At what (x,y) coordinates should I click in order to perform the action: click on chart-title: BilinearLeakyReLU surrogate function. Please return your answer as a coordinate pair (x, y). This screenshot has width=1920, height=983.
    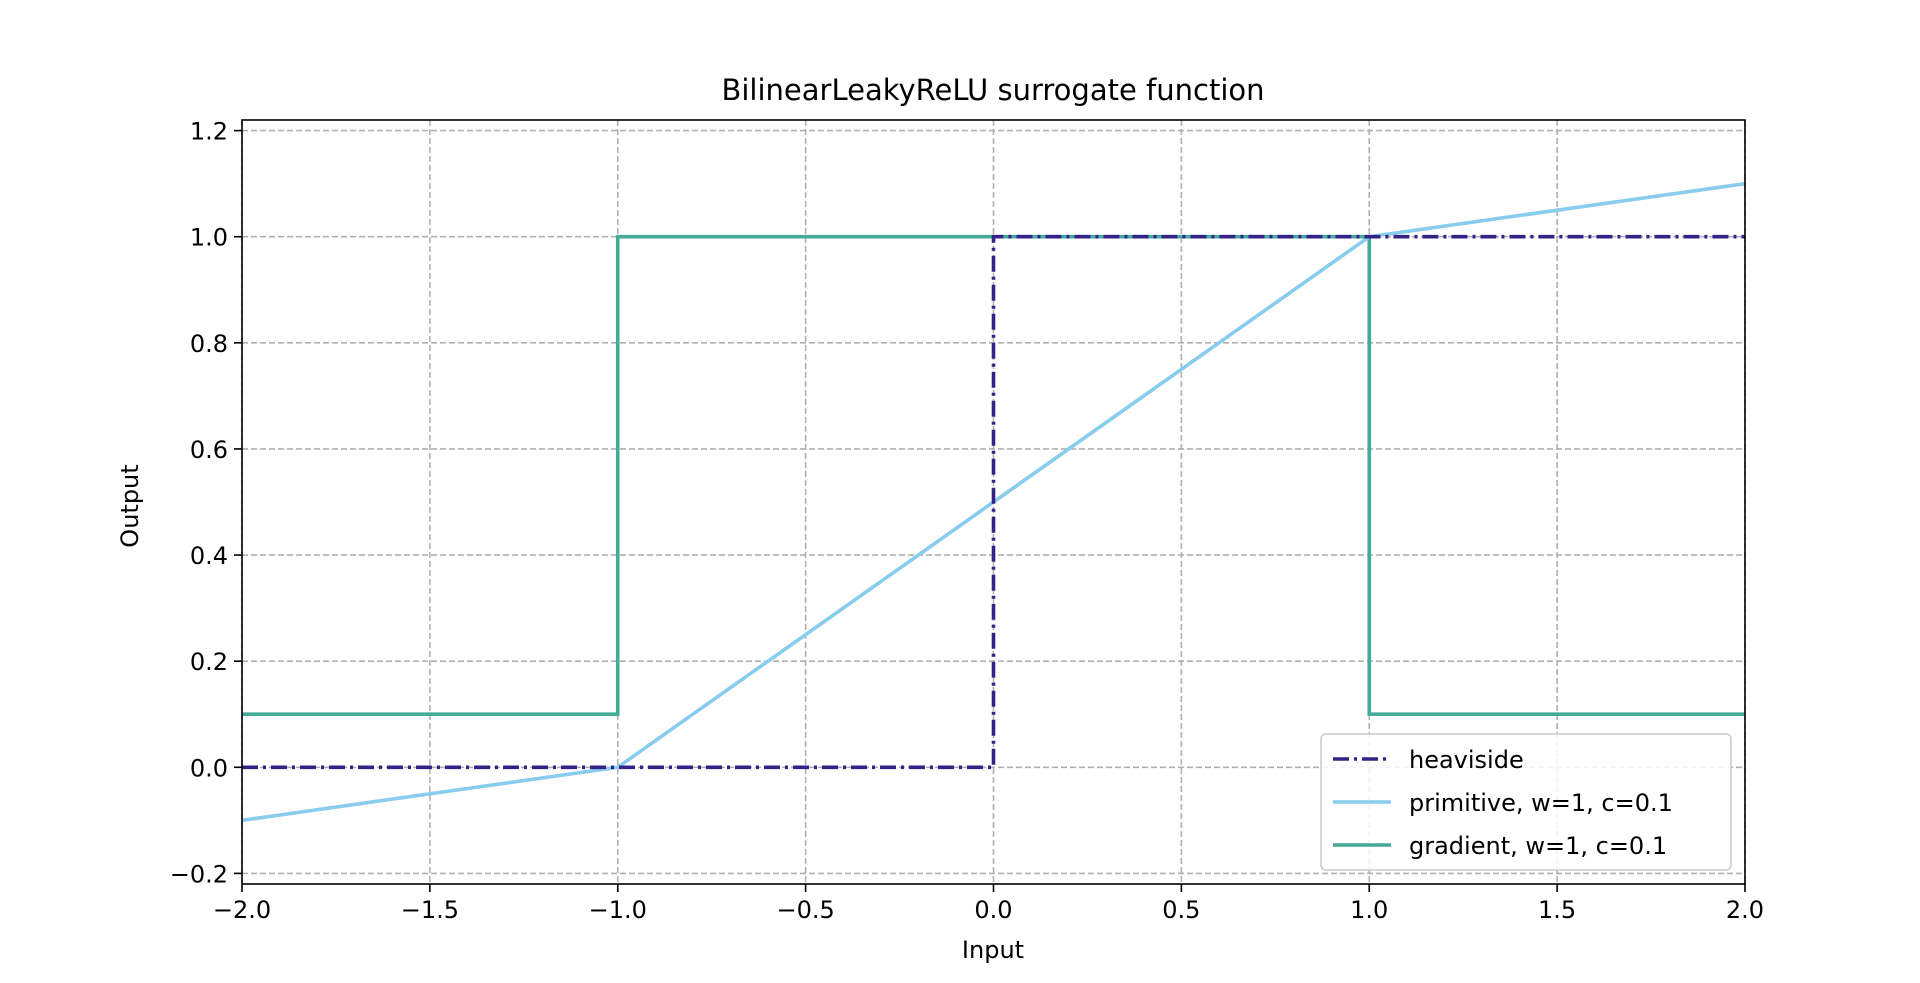
    Looking at the image, I should click on (992, 90).